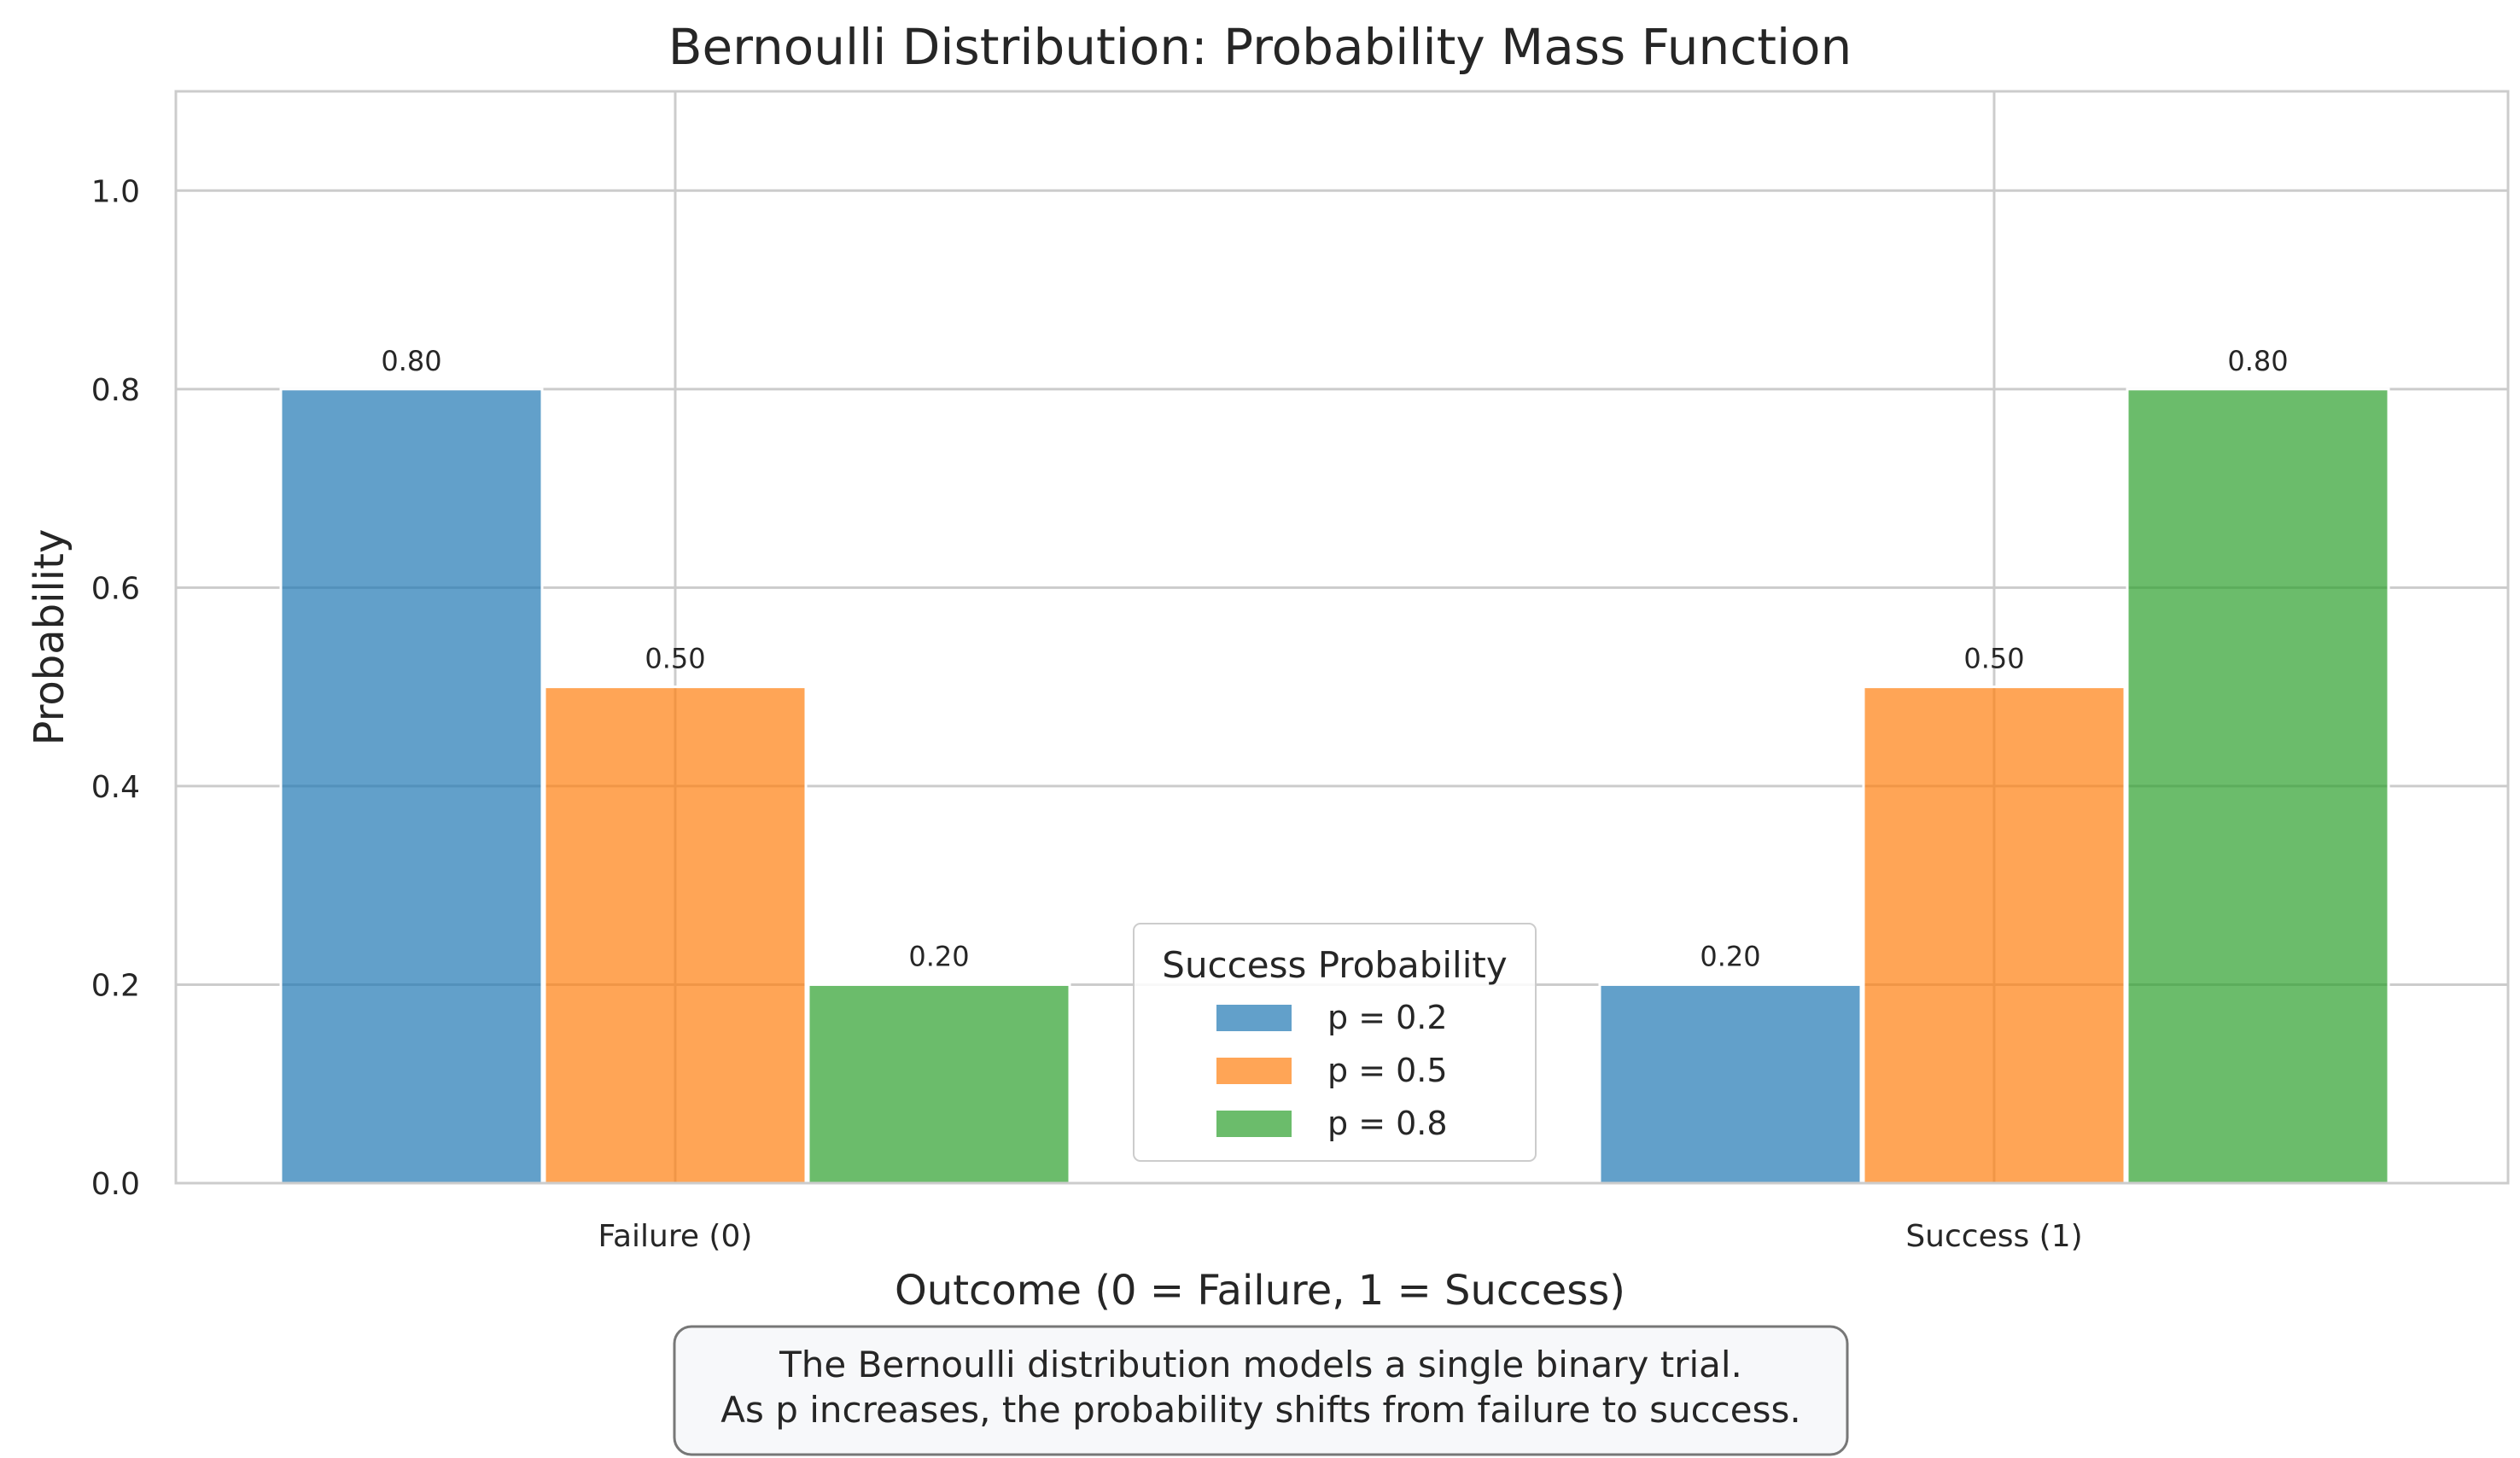 The width and height of the screenshot is (2520, 1458). Describe the element at coordinates (1260, 1291) in the screenshot. I see `x-axis-label: Outcome (0 = Failure, 1 = Success)` at that location.